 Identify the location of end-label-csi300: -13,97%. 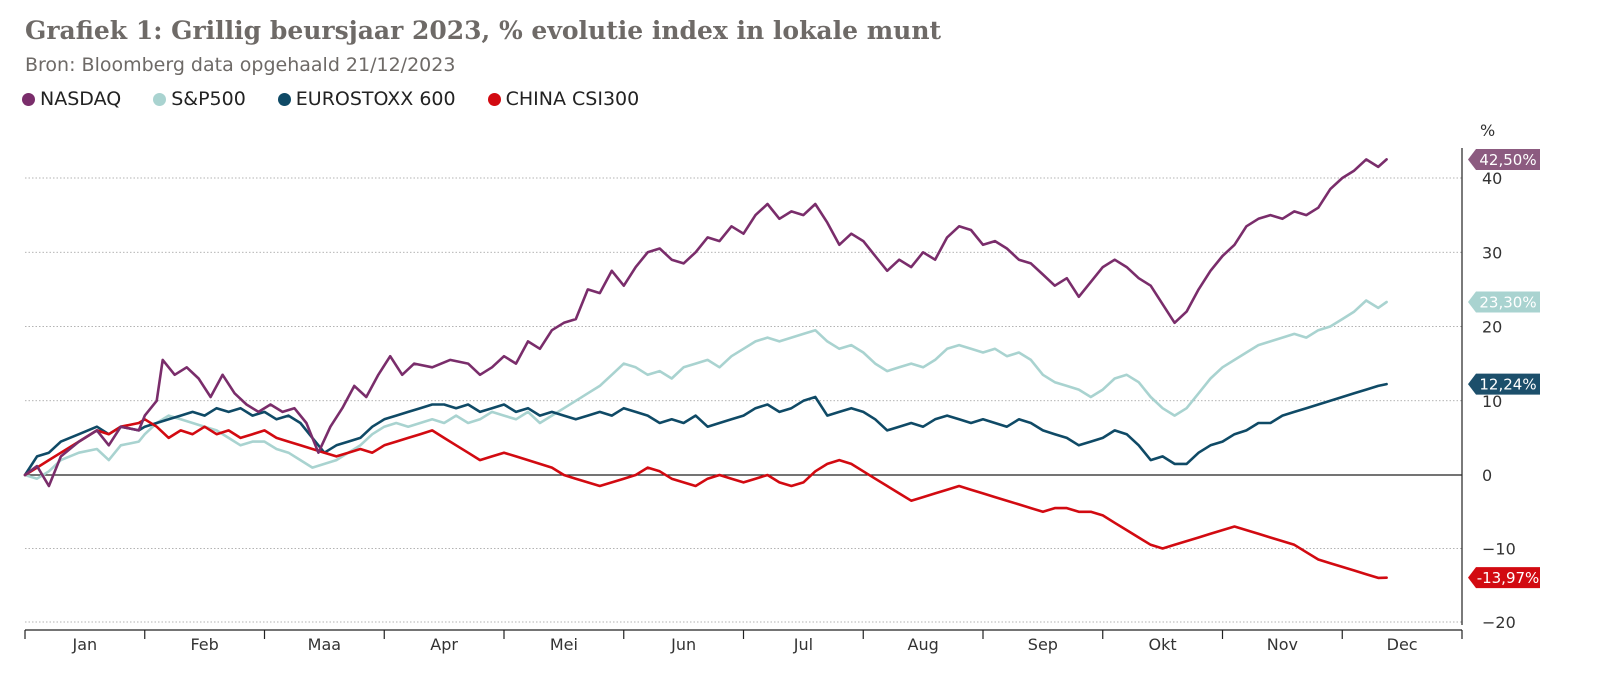
(1504, 578).